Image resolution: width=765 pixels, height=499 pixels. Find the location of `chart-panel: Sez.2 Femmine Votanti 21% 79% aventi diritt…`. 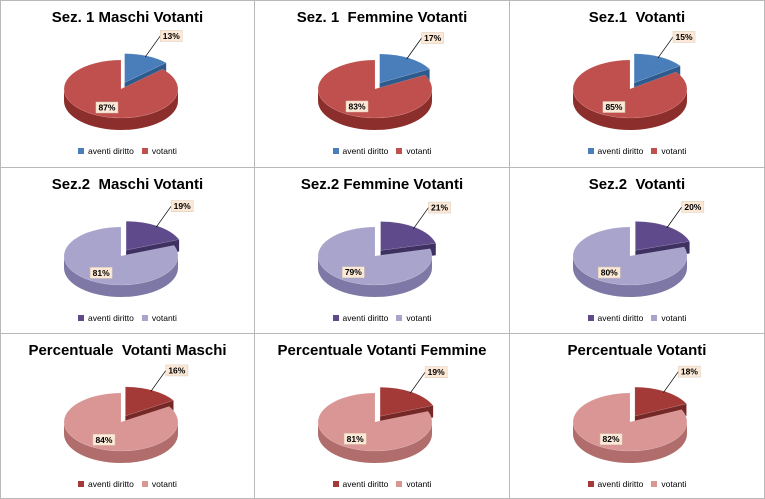

chart-panel: Sez.2 Femmine Votanti 21% 79% aventi diritt… is located at coordinates (382, 250).